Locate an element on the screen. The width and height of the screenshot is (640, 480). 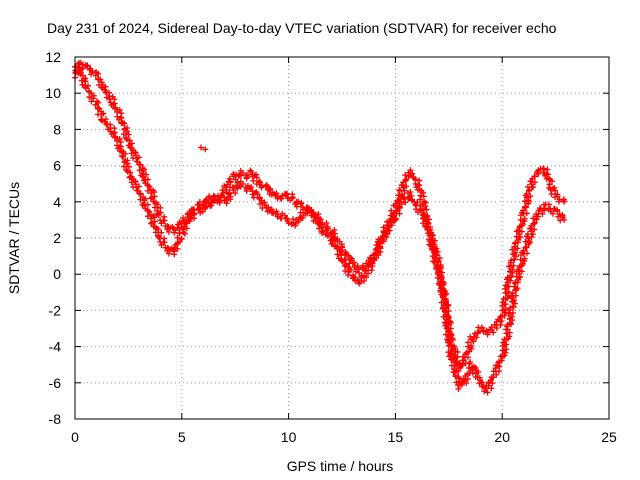
y-tick-labels: -8 -6 -4 -2 0 2 4 6 8 10 12 is located at coordinates (53, 238).